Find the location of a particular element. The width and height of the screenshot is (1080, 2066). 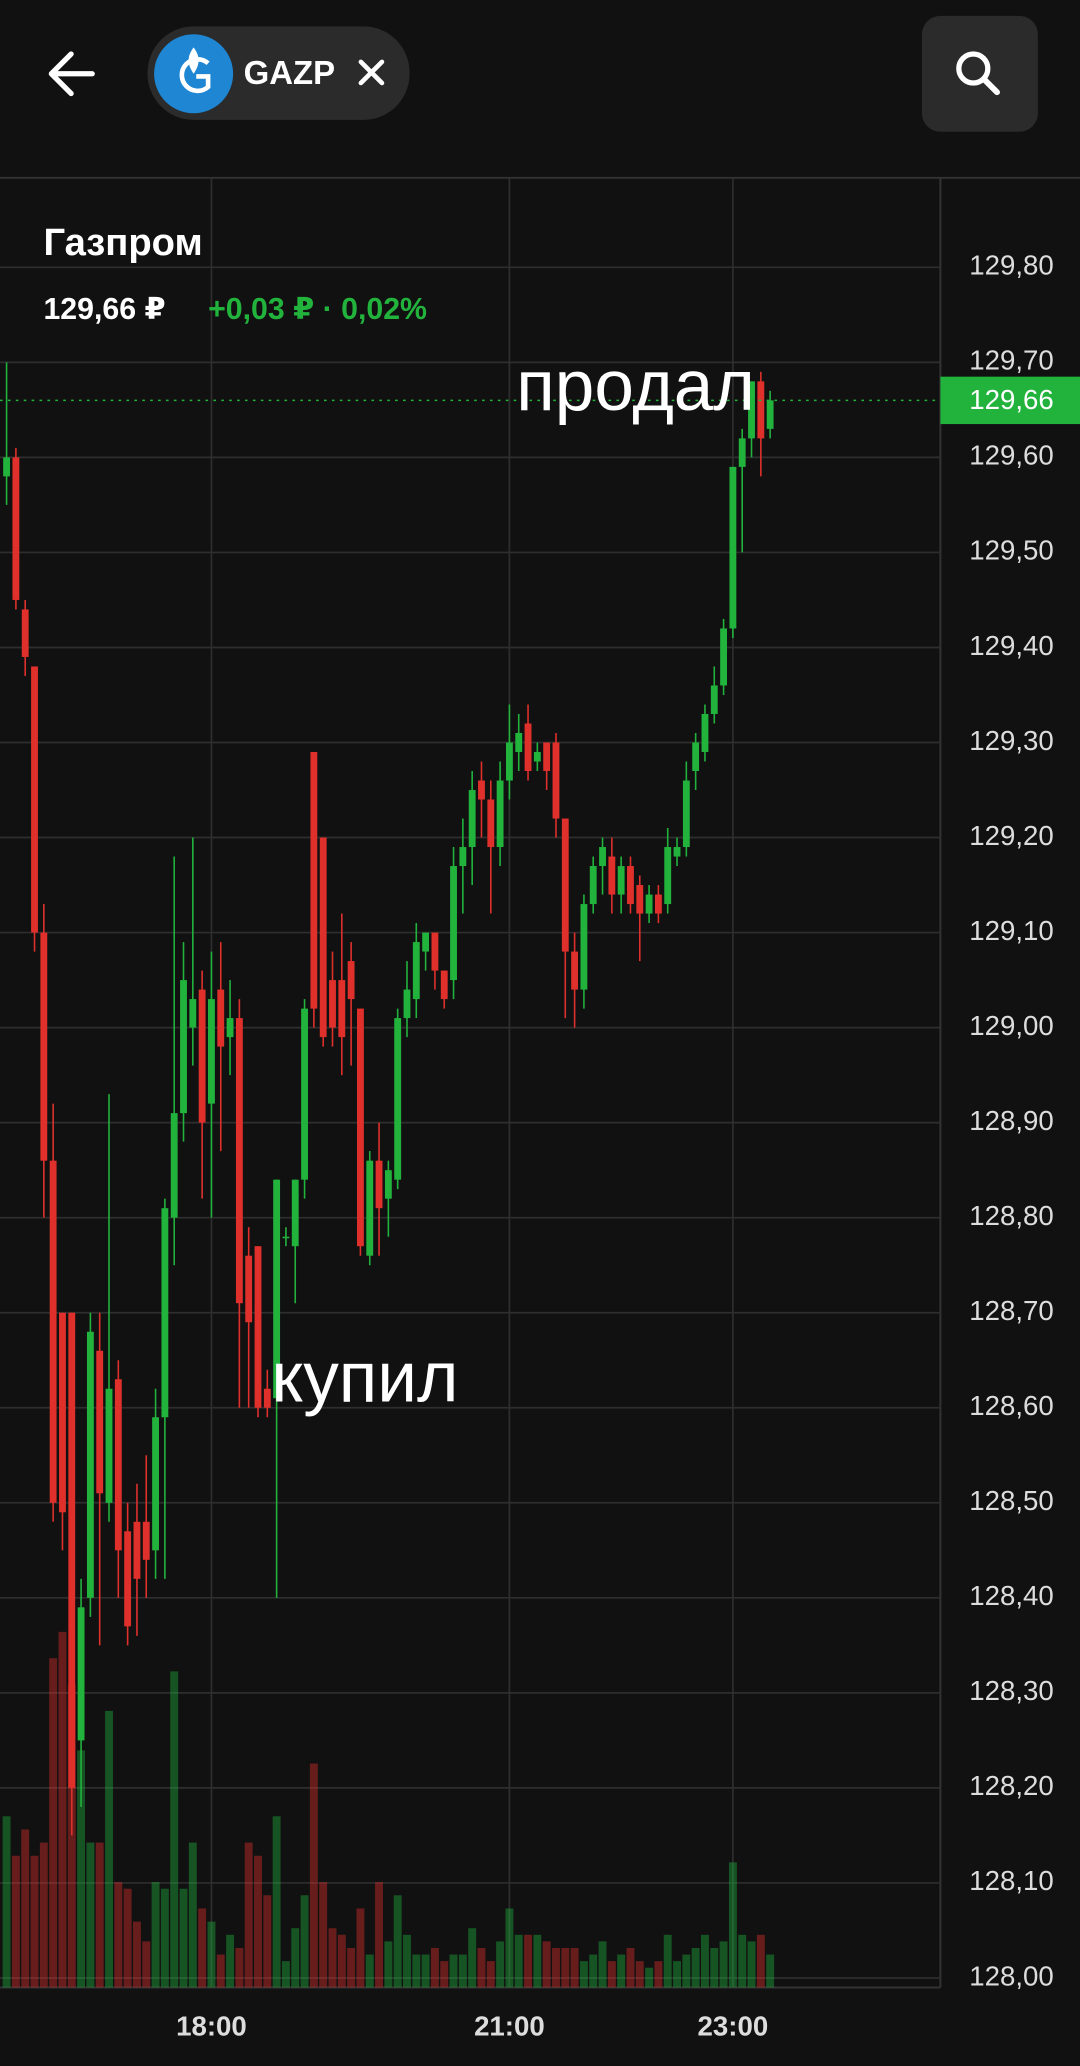

ticker-chip: GAZP is located at coordinates (278, 73).